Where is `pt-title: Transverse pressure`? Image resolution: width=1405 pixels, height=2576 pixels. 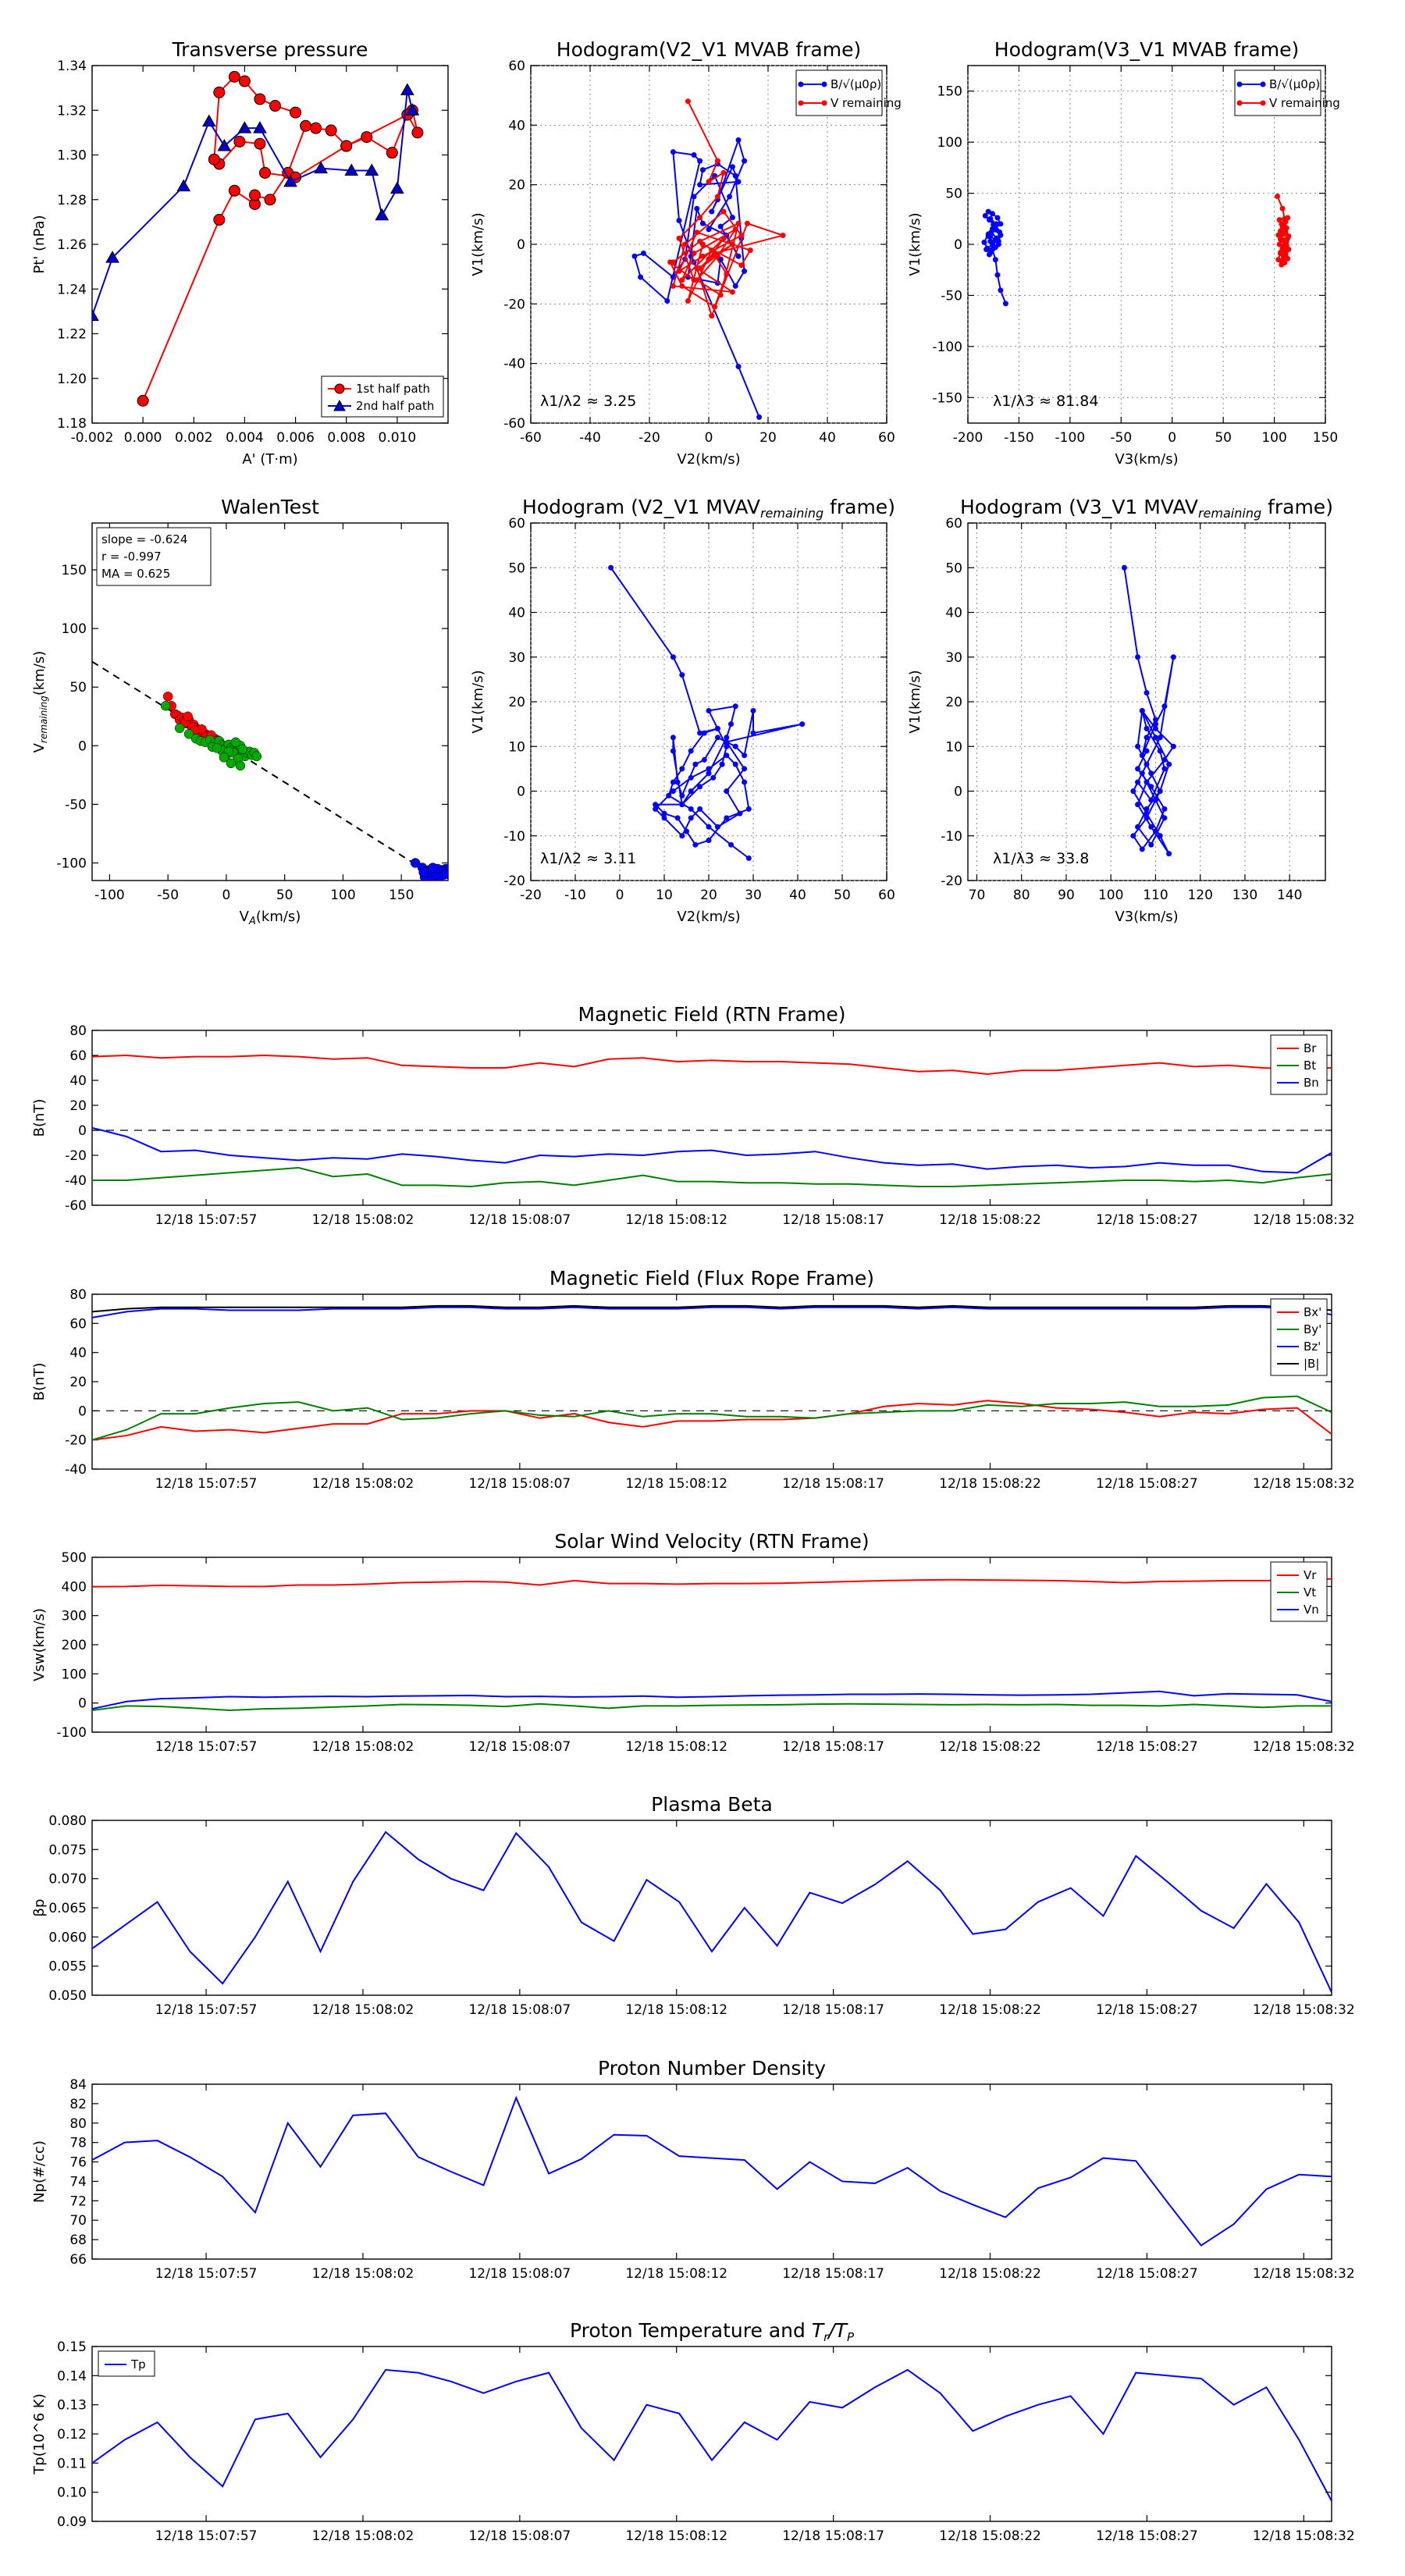
pt-title: Transverse pressure is located at coordinates (270, 49).